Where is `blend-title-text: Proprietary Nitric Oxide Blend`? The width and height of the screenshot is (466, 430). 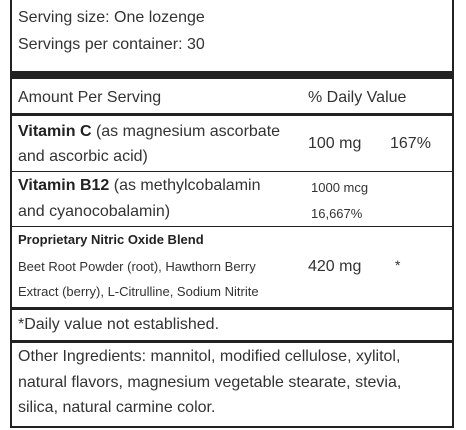
blend-title-text: Proprietary Nitric Oxide Blend is located at coordinates (111, 239).